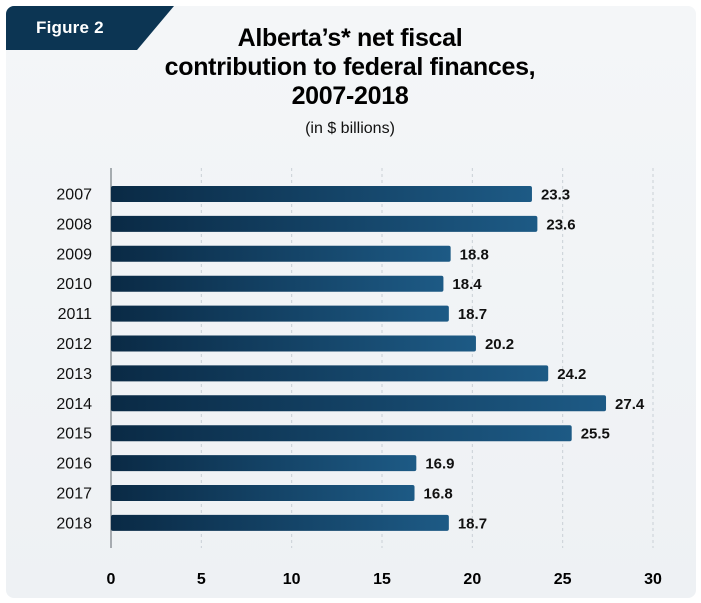 This screenshot has height=603, width=701. Describe the element at coordinates (438, 494) in the screenshot. I see `value-label: 16.8` at that location.